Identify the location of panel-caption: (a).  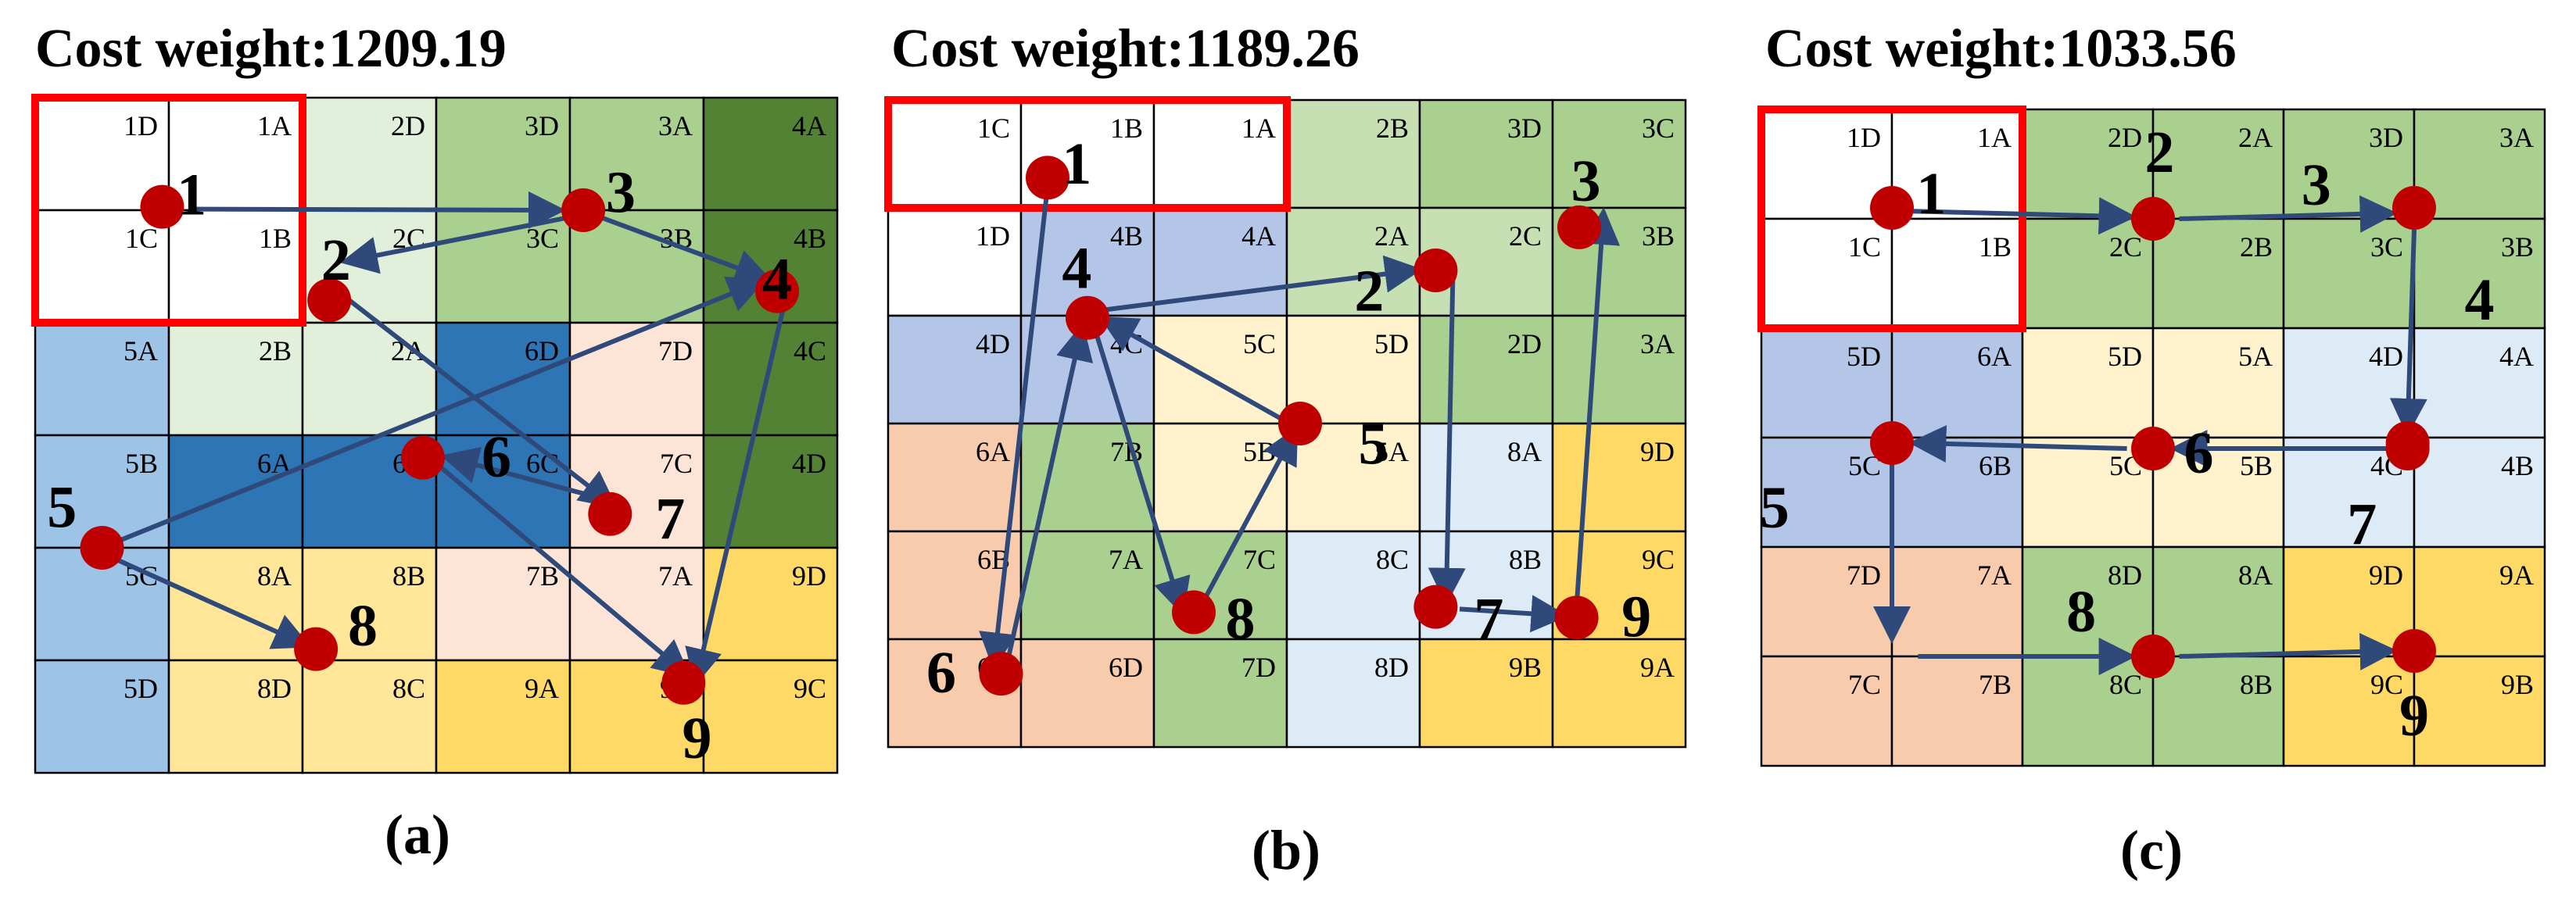
(418, 834).